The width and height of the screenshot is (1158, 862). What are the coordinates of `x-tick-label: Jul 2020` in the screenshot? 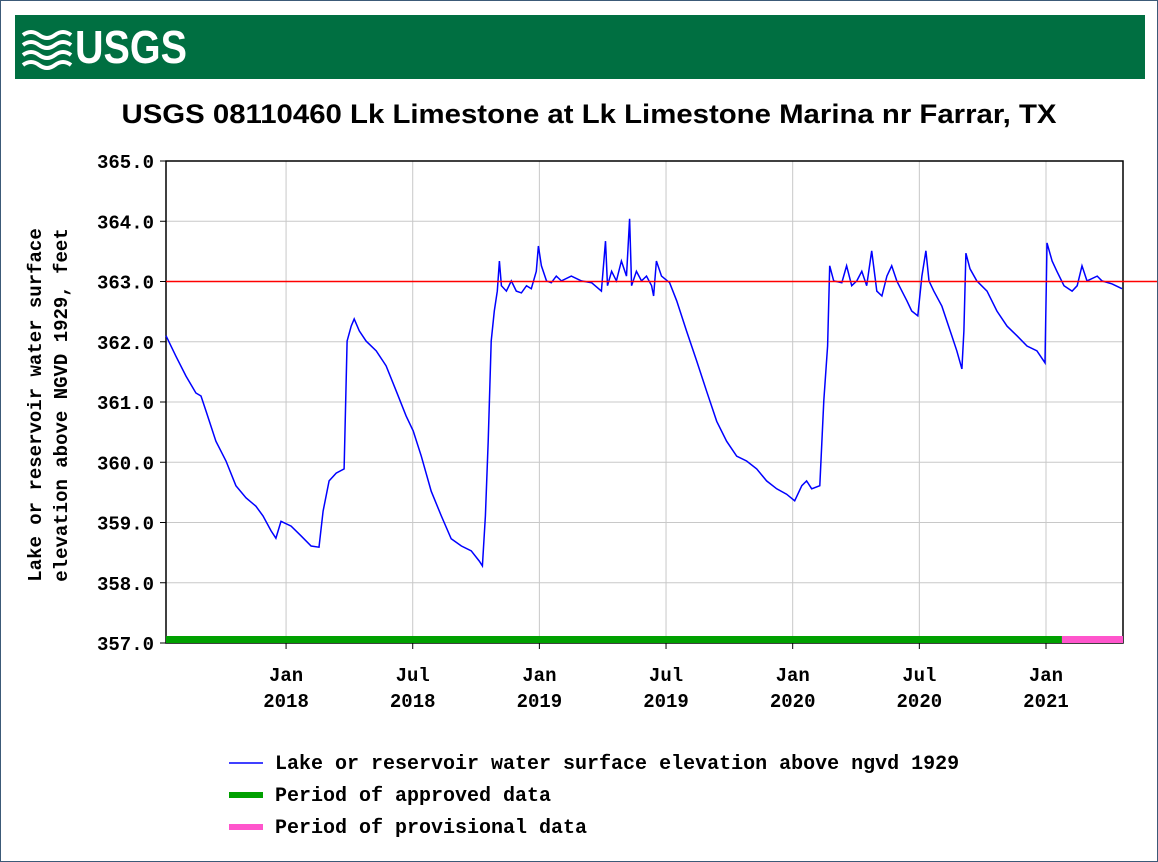 It's located at (919, 689).